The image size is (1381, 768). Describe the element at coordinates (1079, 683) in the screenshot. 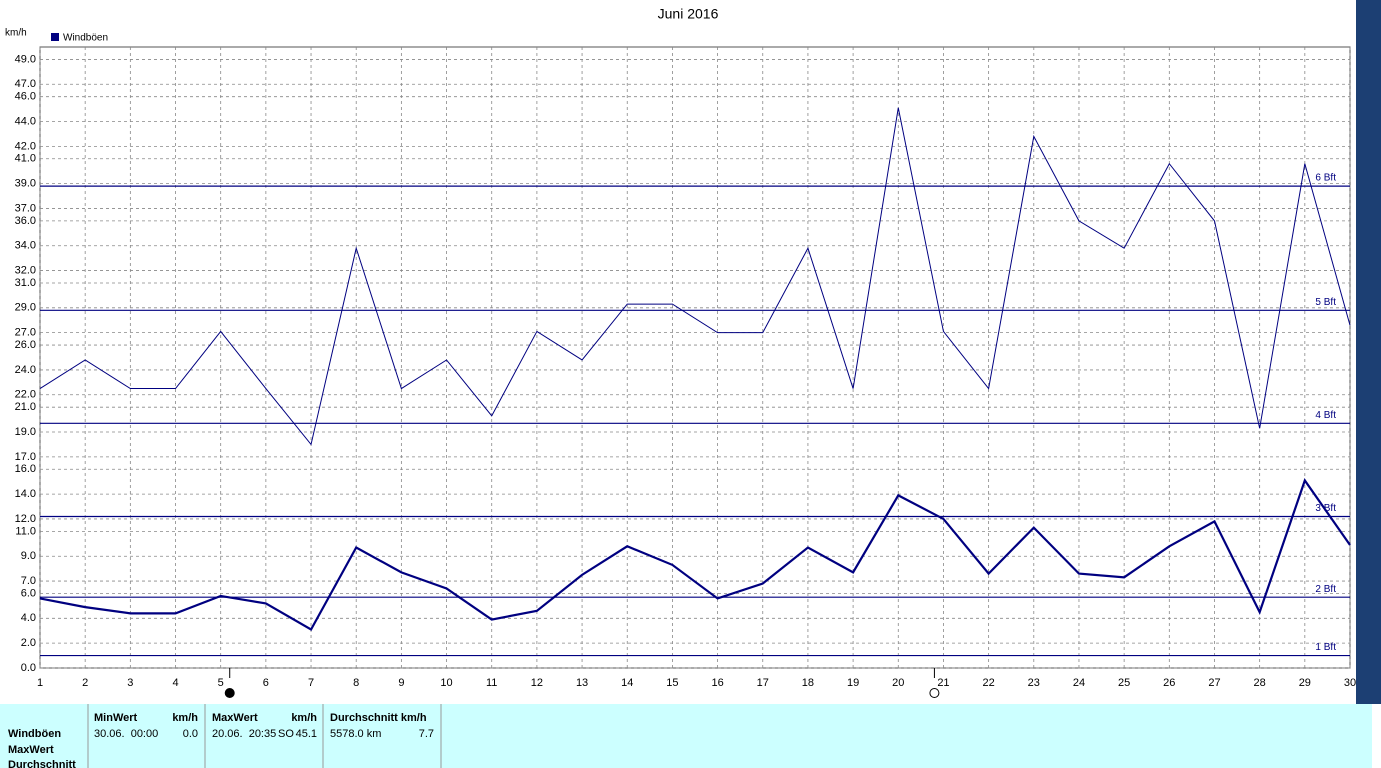

I see `x-tick-label: 24` at that location.